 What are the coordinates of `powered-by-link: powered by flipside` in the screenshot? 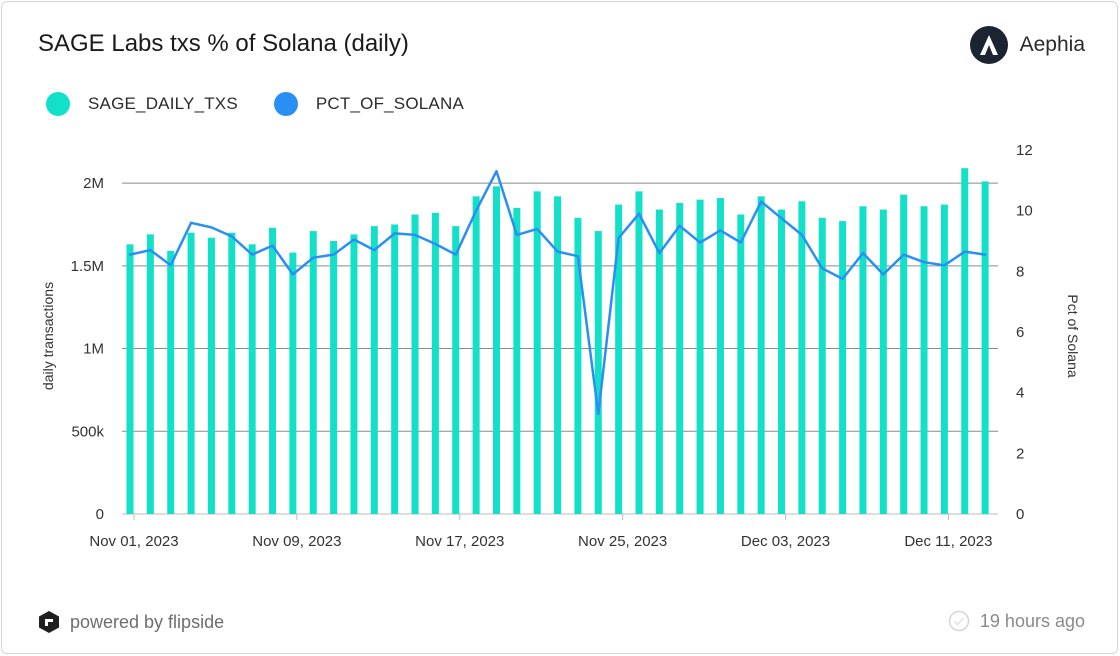 It's located at (131, 622).